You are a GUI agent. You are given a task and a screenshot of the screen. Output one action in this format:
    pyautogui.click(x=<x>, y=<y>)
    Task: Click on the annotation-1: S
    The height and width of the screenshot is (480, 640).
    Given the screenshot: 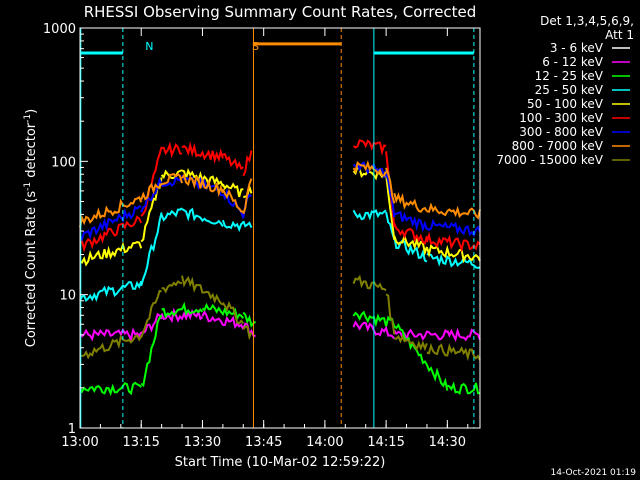 What is the action you would take?
    pyautogui.click(x=255, y=46)
    